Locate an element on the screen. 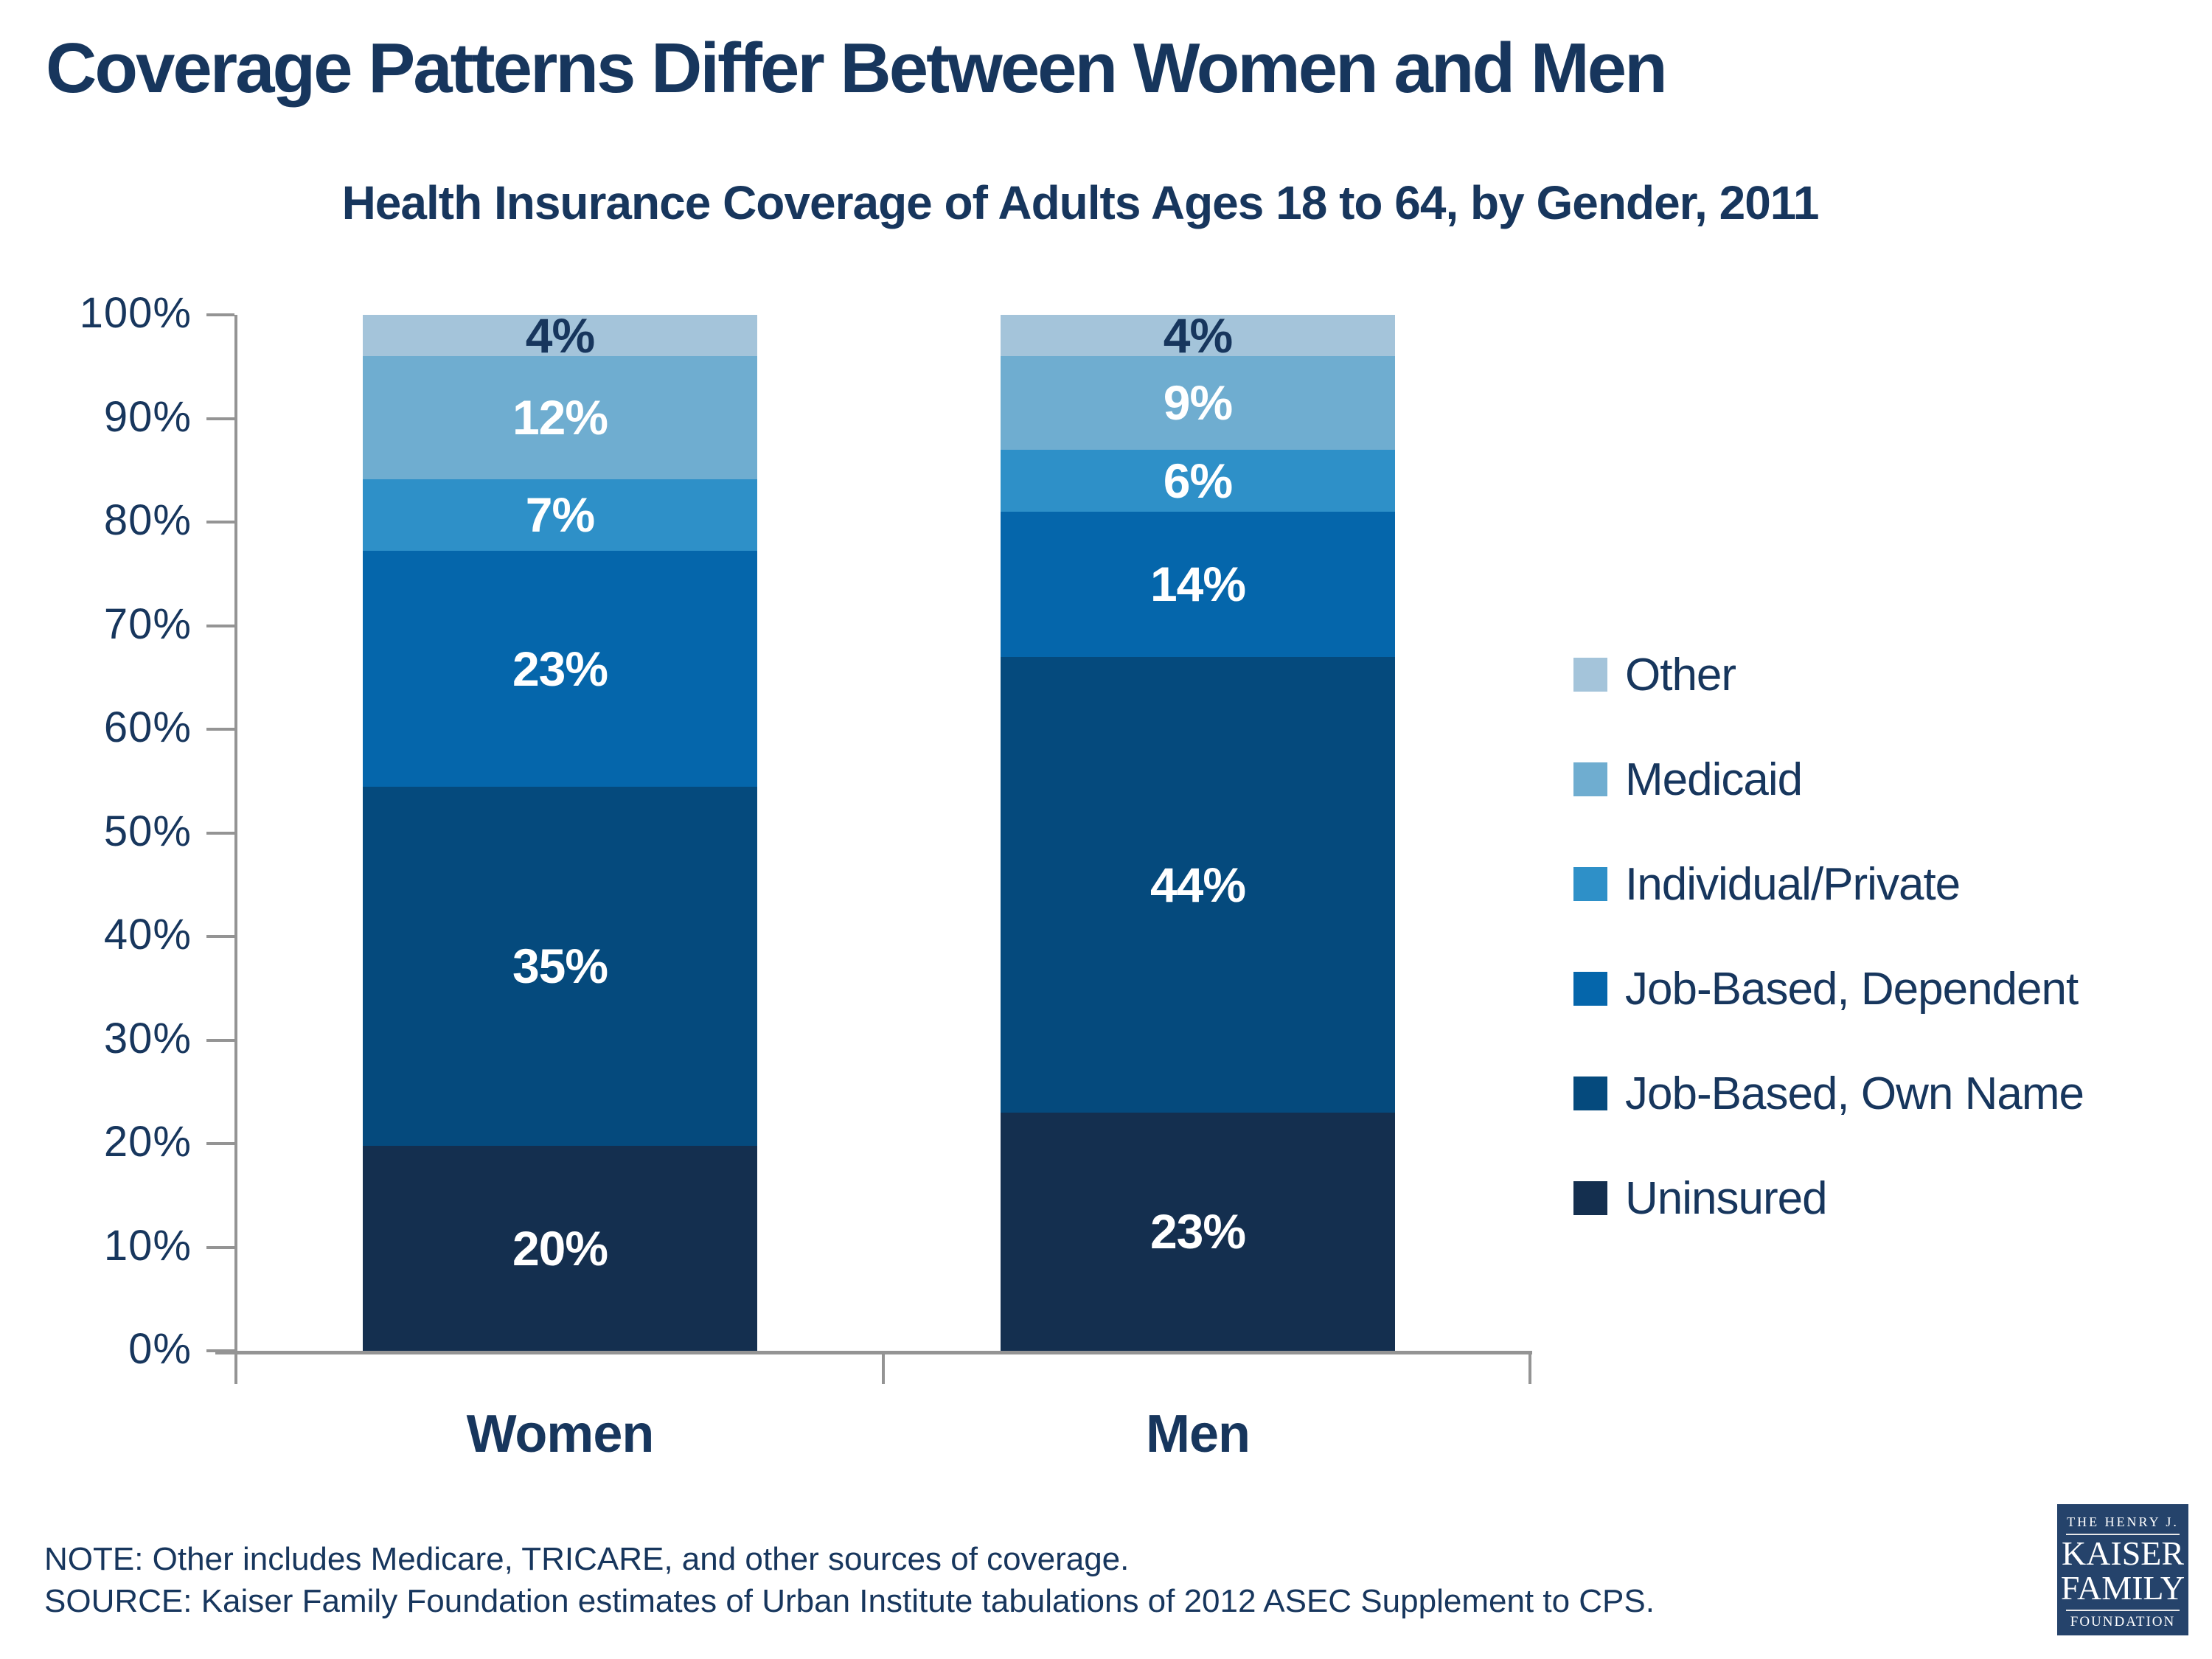 Image resolution: width=2212 pixels, height=1659 pixels. segment-men-medicaid: 9% is located at coordinates (1198, 403).